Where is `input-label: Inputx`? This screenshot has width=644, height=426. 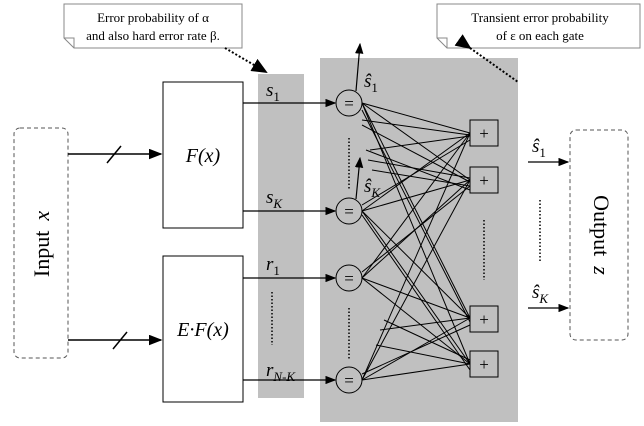
input-label: Inputx is located at coordinates (41, 244).